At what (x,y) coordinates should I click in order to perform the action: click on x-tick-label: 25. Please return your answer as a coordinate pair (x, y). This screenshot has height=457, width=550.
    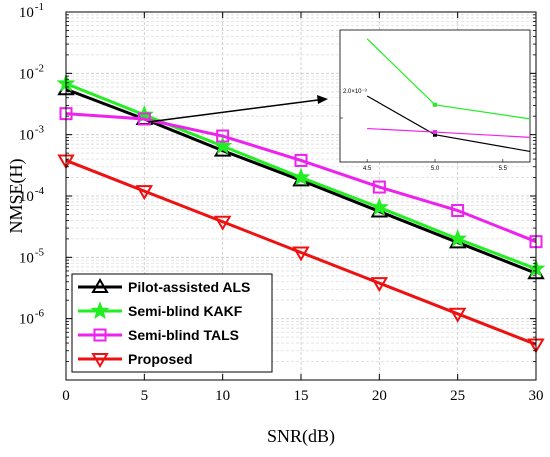
    Looking at the image, I should click on (457, 396).